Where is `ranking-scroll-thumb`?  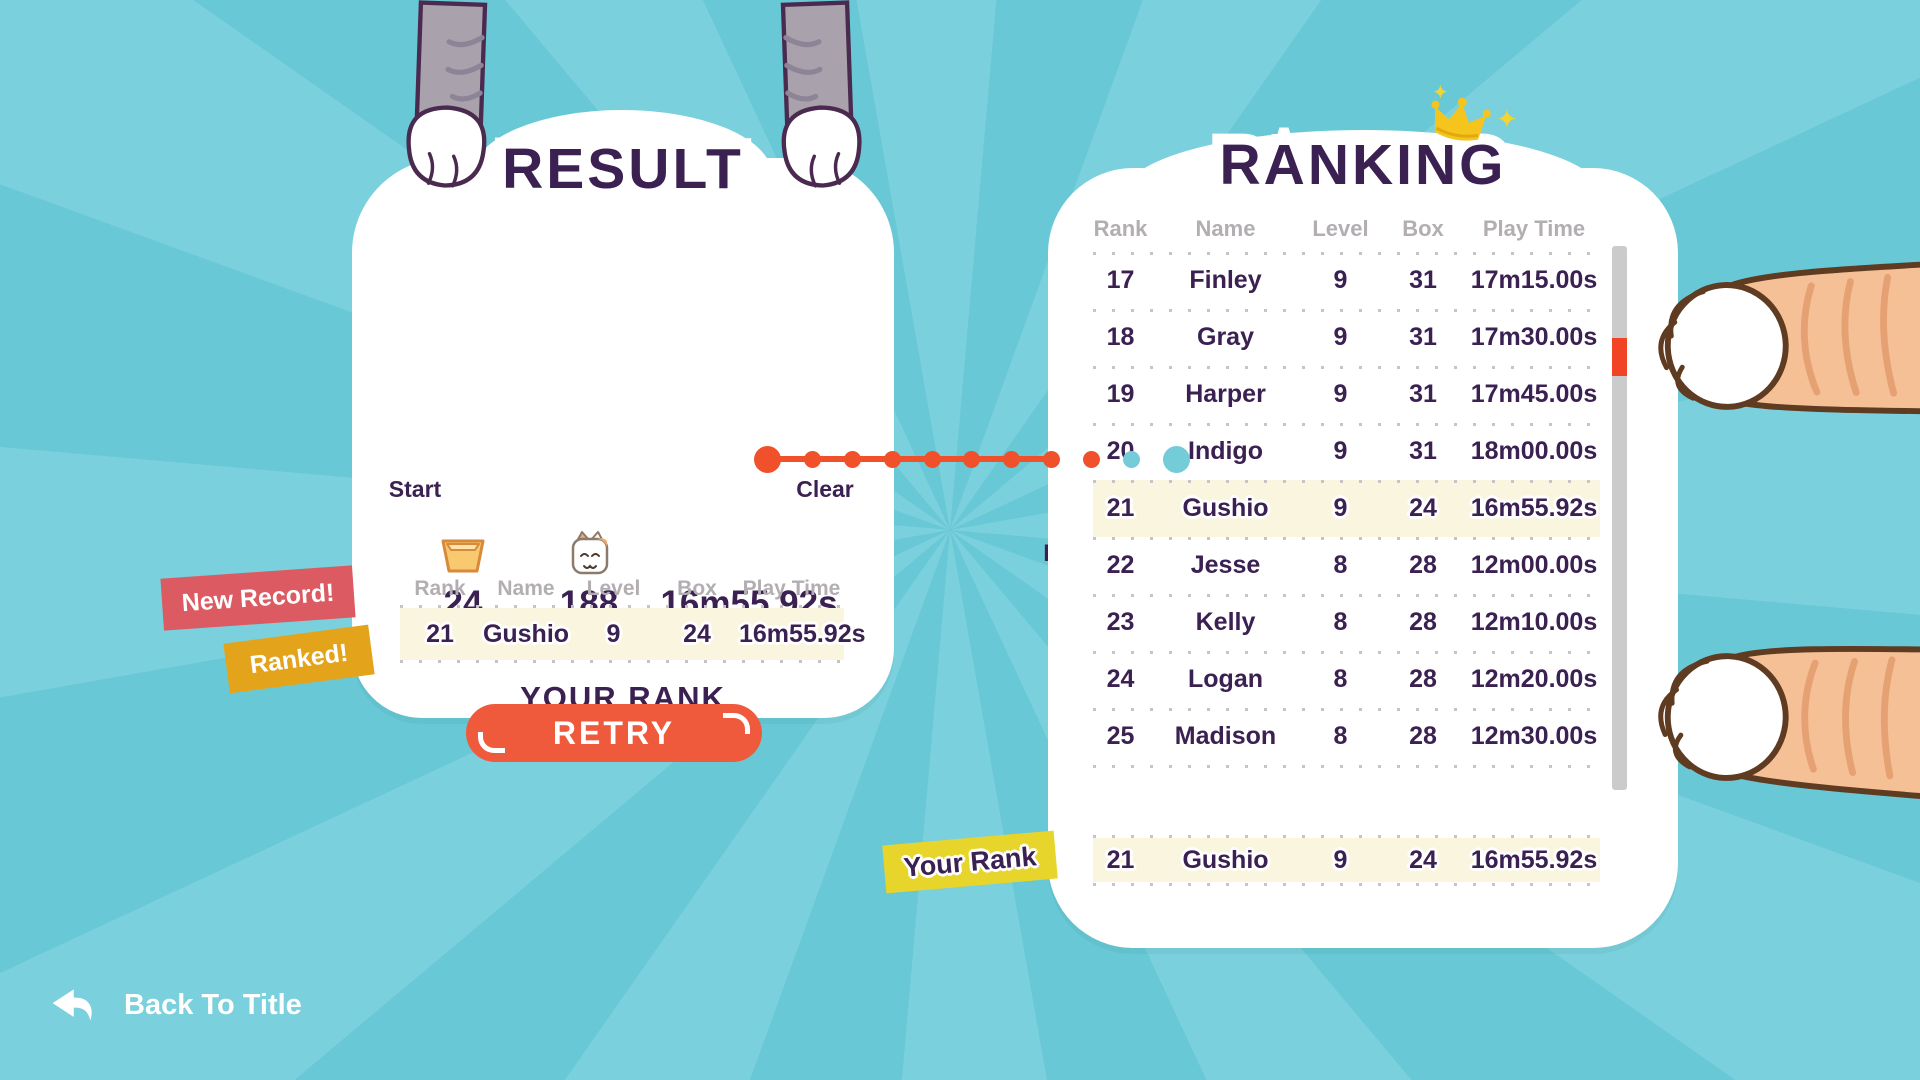 ranking-scroll-thumb is located at coordinates (1619, 357).